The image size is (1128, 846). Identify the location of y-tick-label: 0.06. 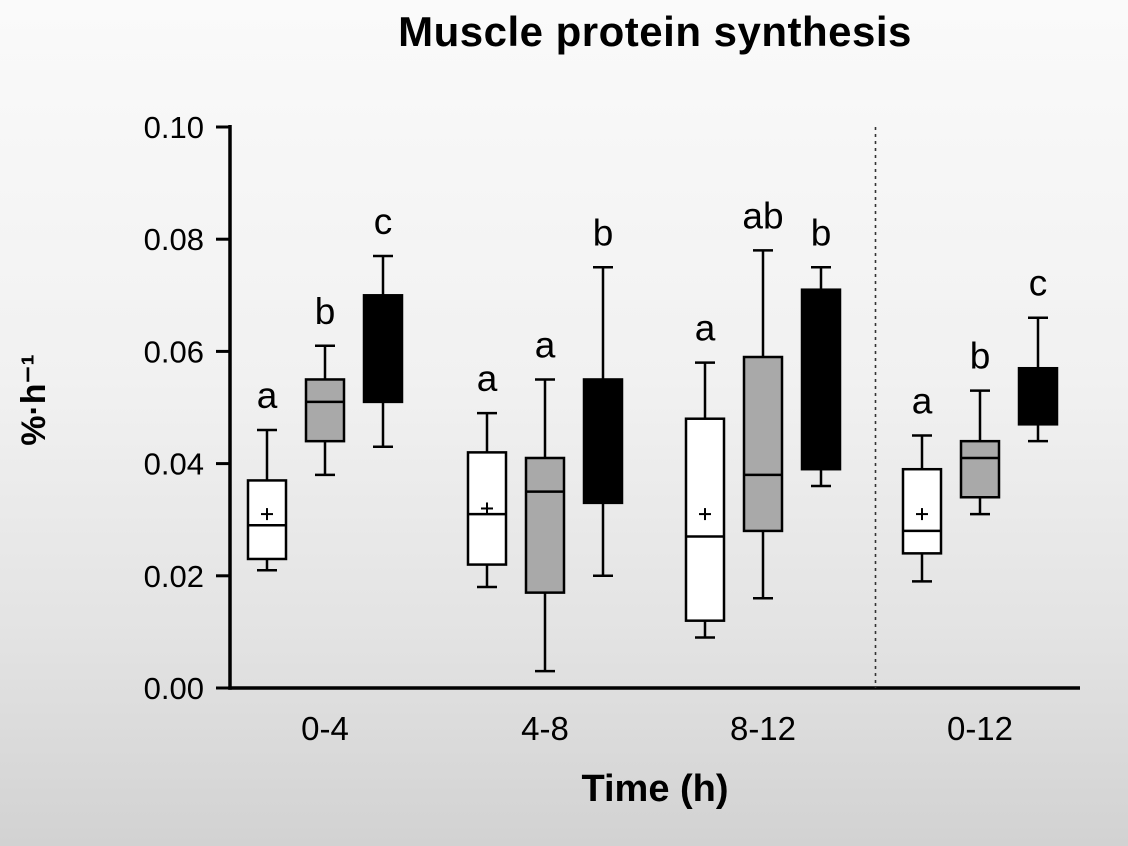
(174, 351).